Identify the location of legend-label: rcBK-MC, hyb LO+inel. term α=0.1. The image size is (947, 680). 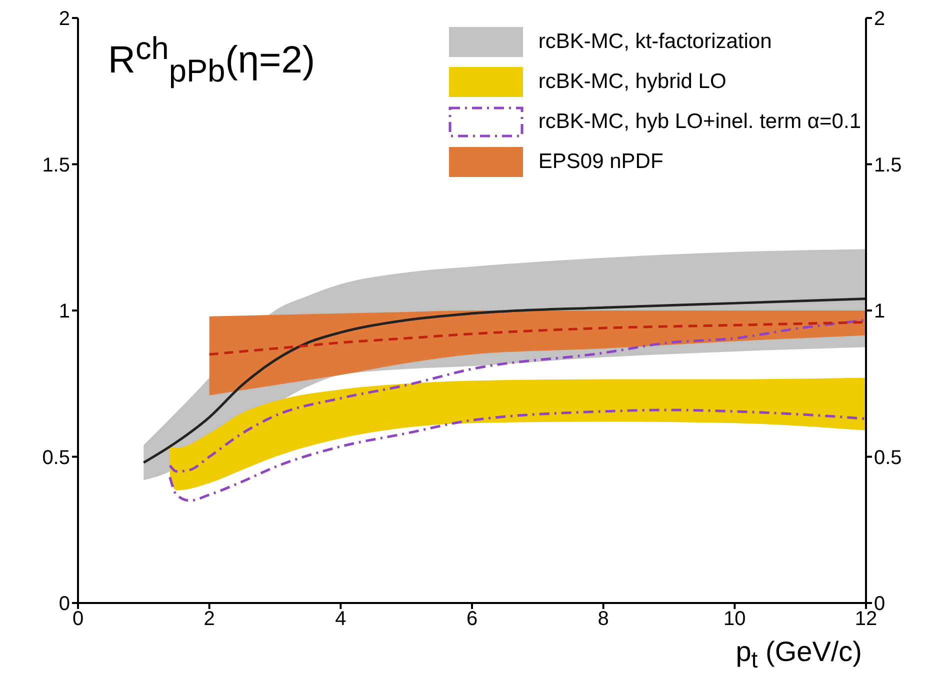
(699, 122).